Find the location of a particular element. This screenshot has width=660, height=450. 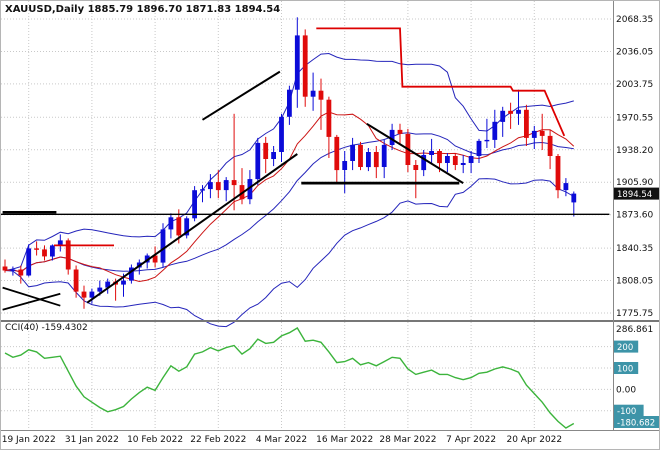

current-price-badge-bg is located at coordinates (636, 193).